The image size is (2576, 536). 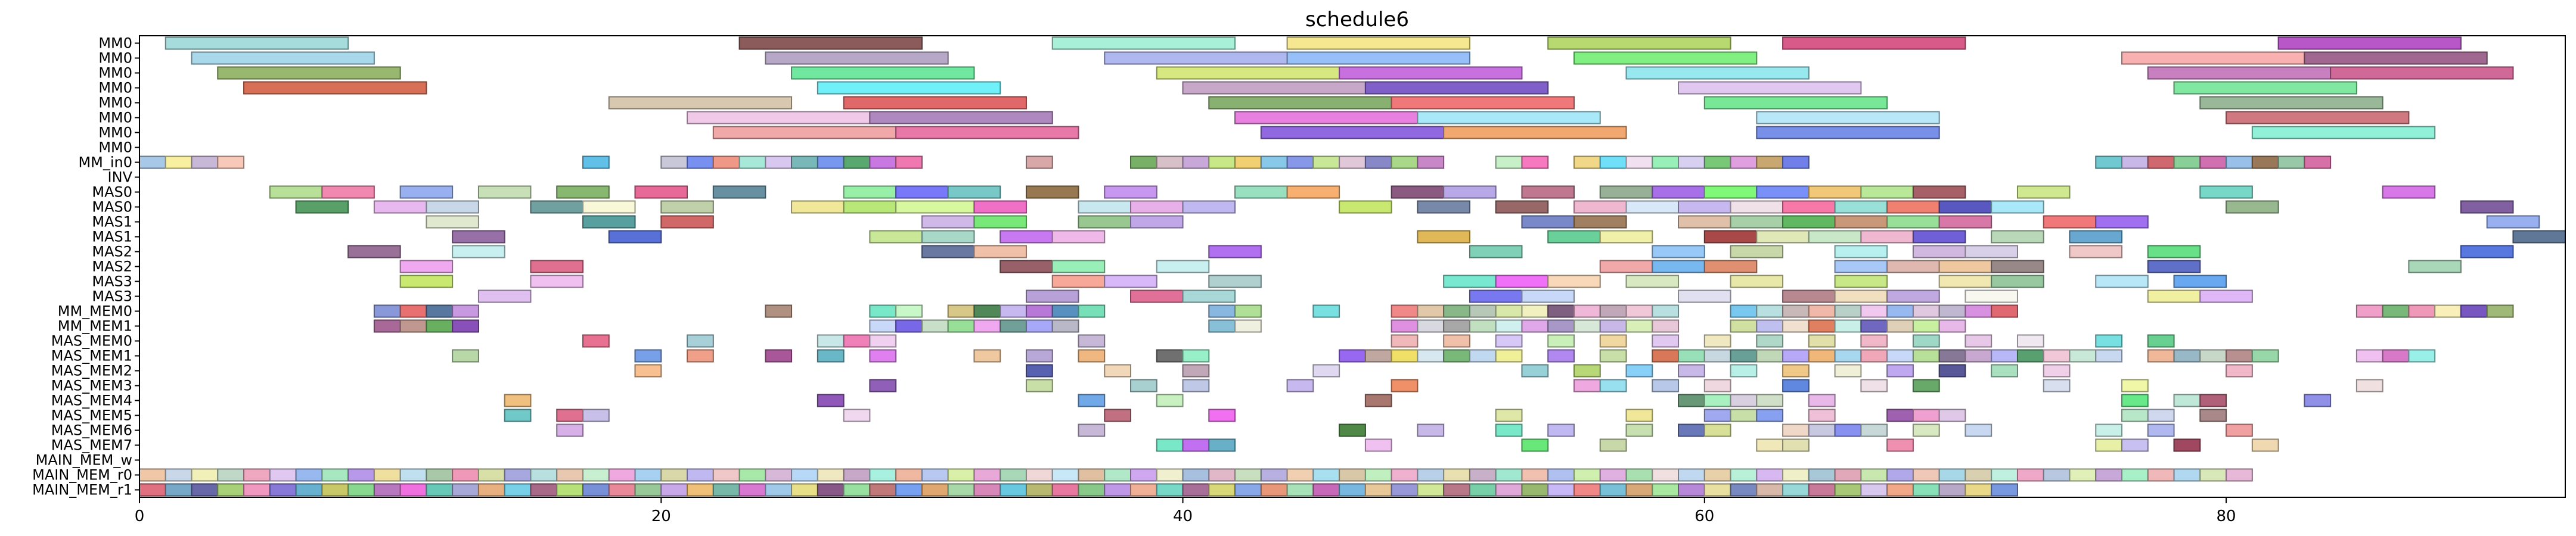 I want to click on row-label: MAS0, so click(x=112, y=192).